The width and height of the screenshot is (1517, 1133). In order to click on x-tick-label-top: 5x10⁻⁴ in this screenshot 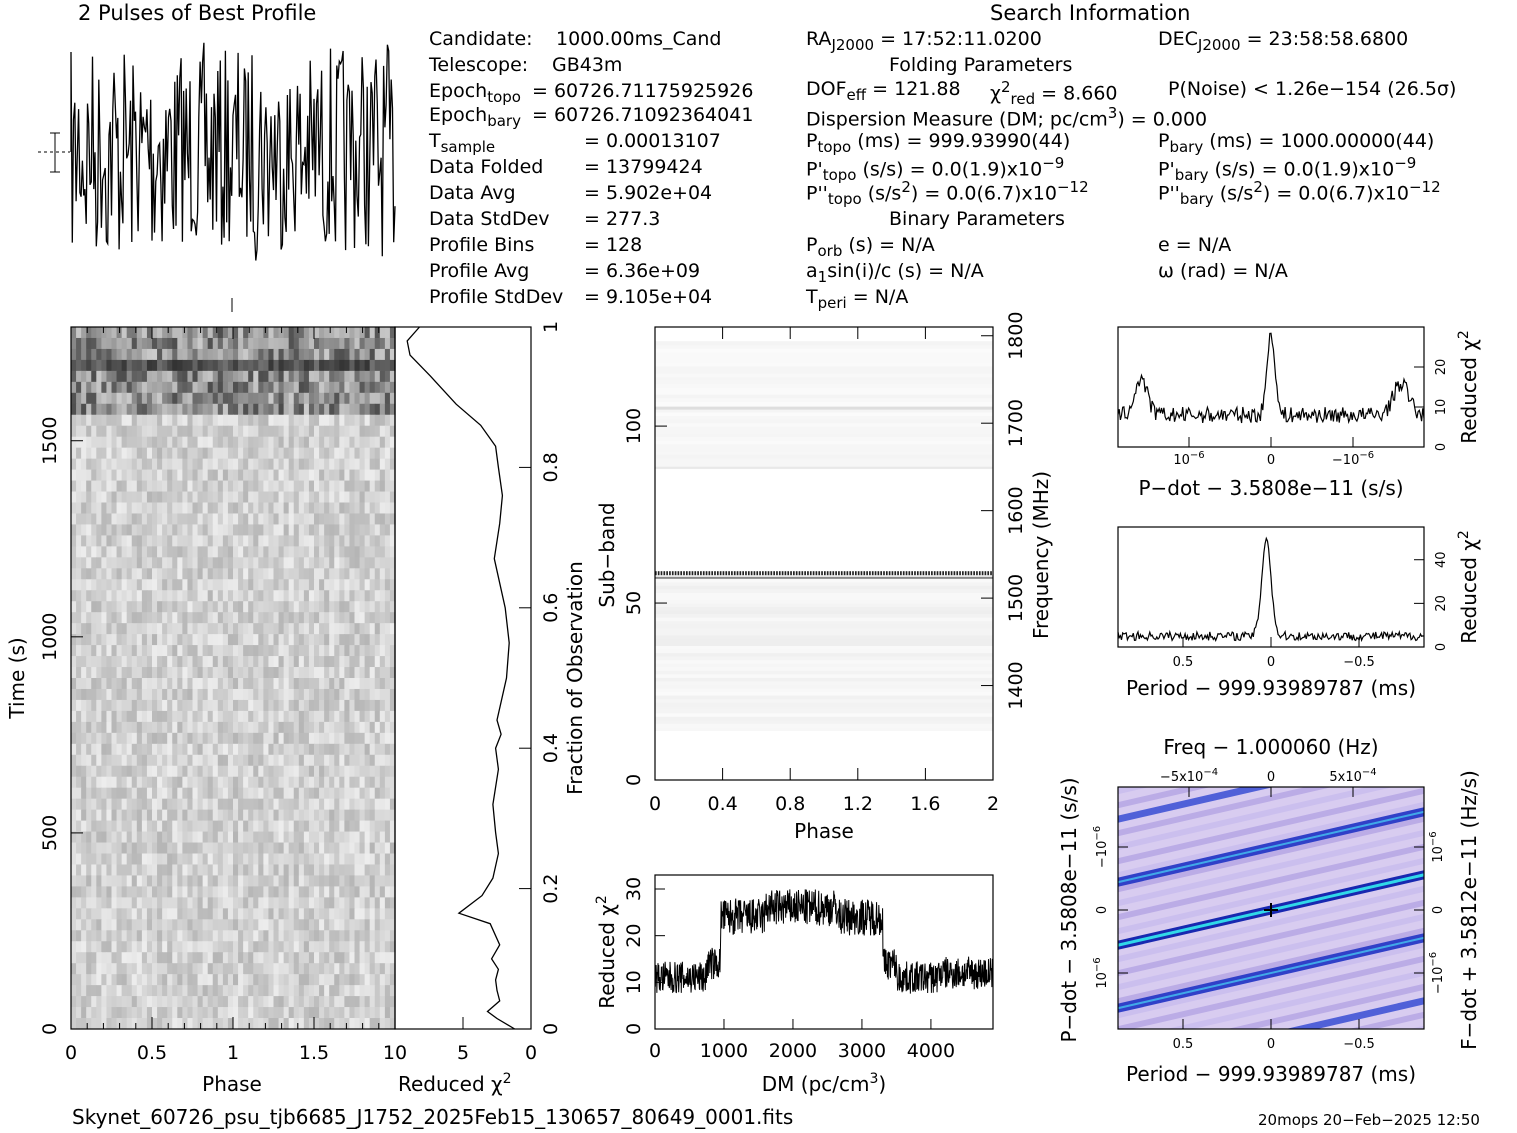, I will do `click(1352, 776)`.